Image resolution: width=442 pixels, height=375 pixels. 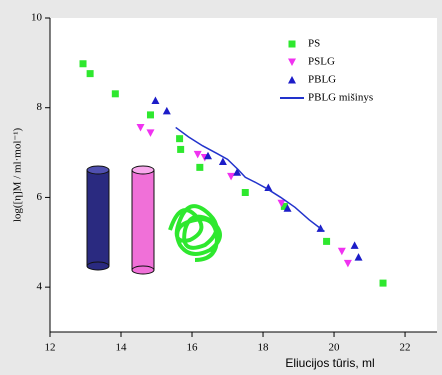 I want to click on x-tick-label: 18, so click(x=264, y=348).